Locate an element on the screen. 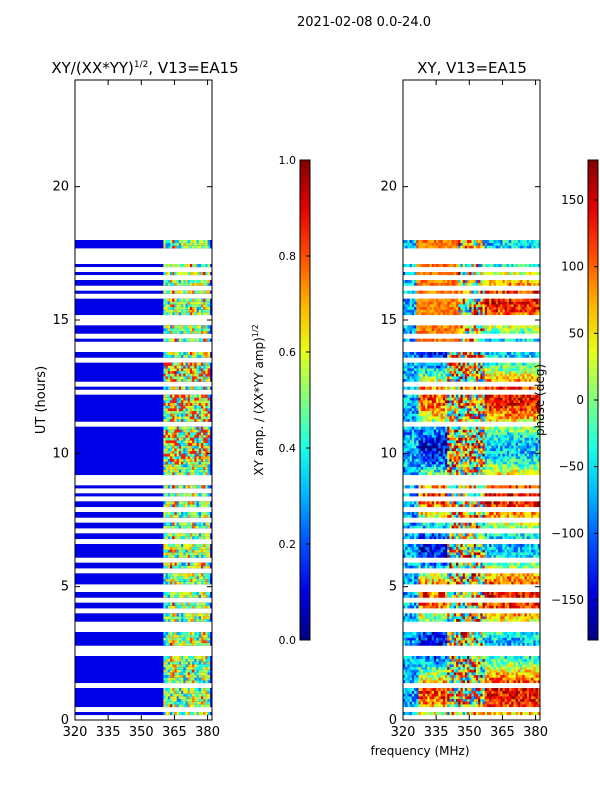 This screenshot has height=804, width=600. phase-heatmap is located at coordinates (471, 477).